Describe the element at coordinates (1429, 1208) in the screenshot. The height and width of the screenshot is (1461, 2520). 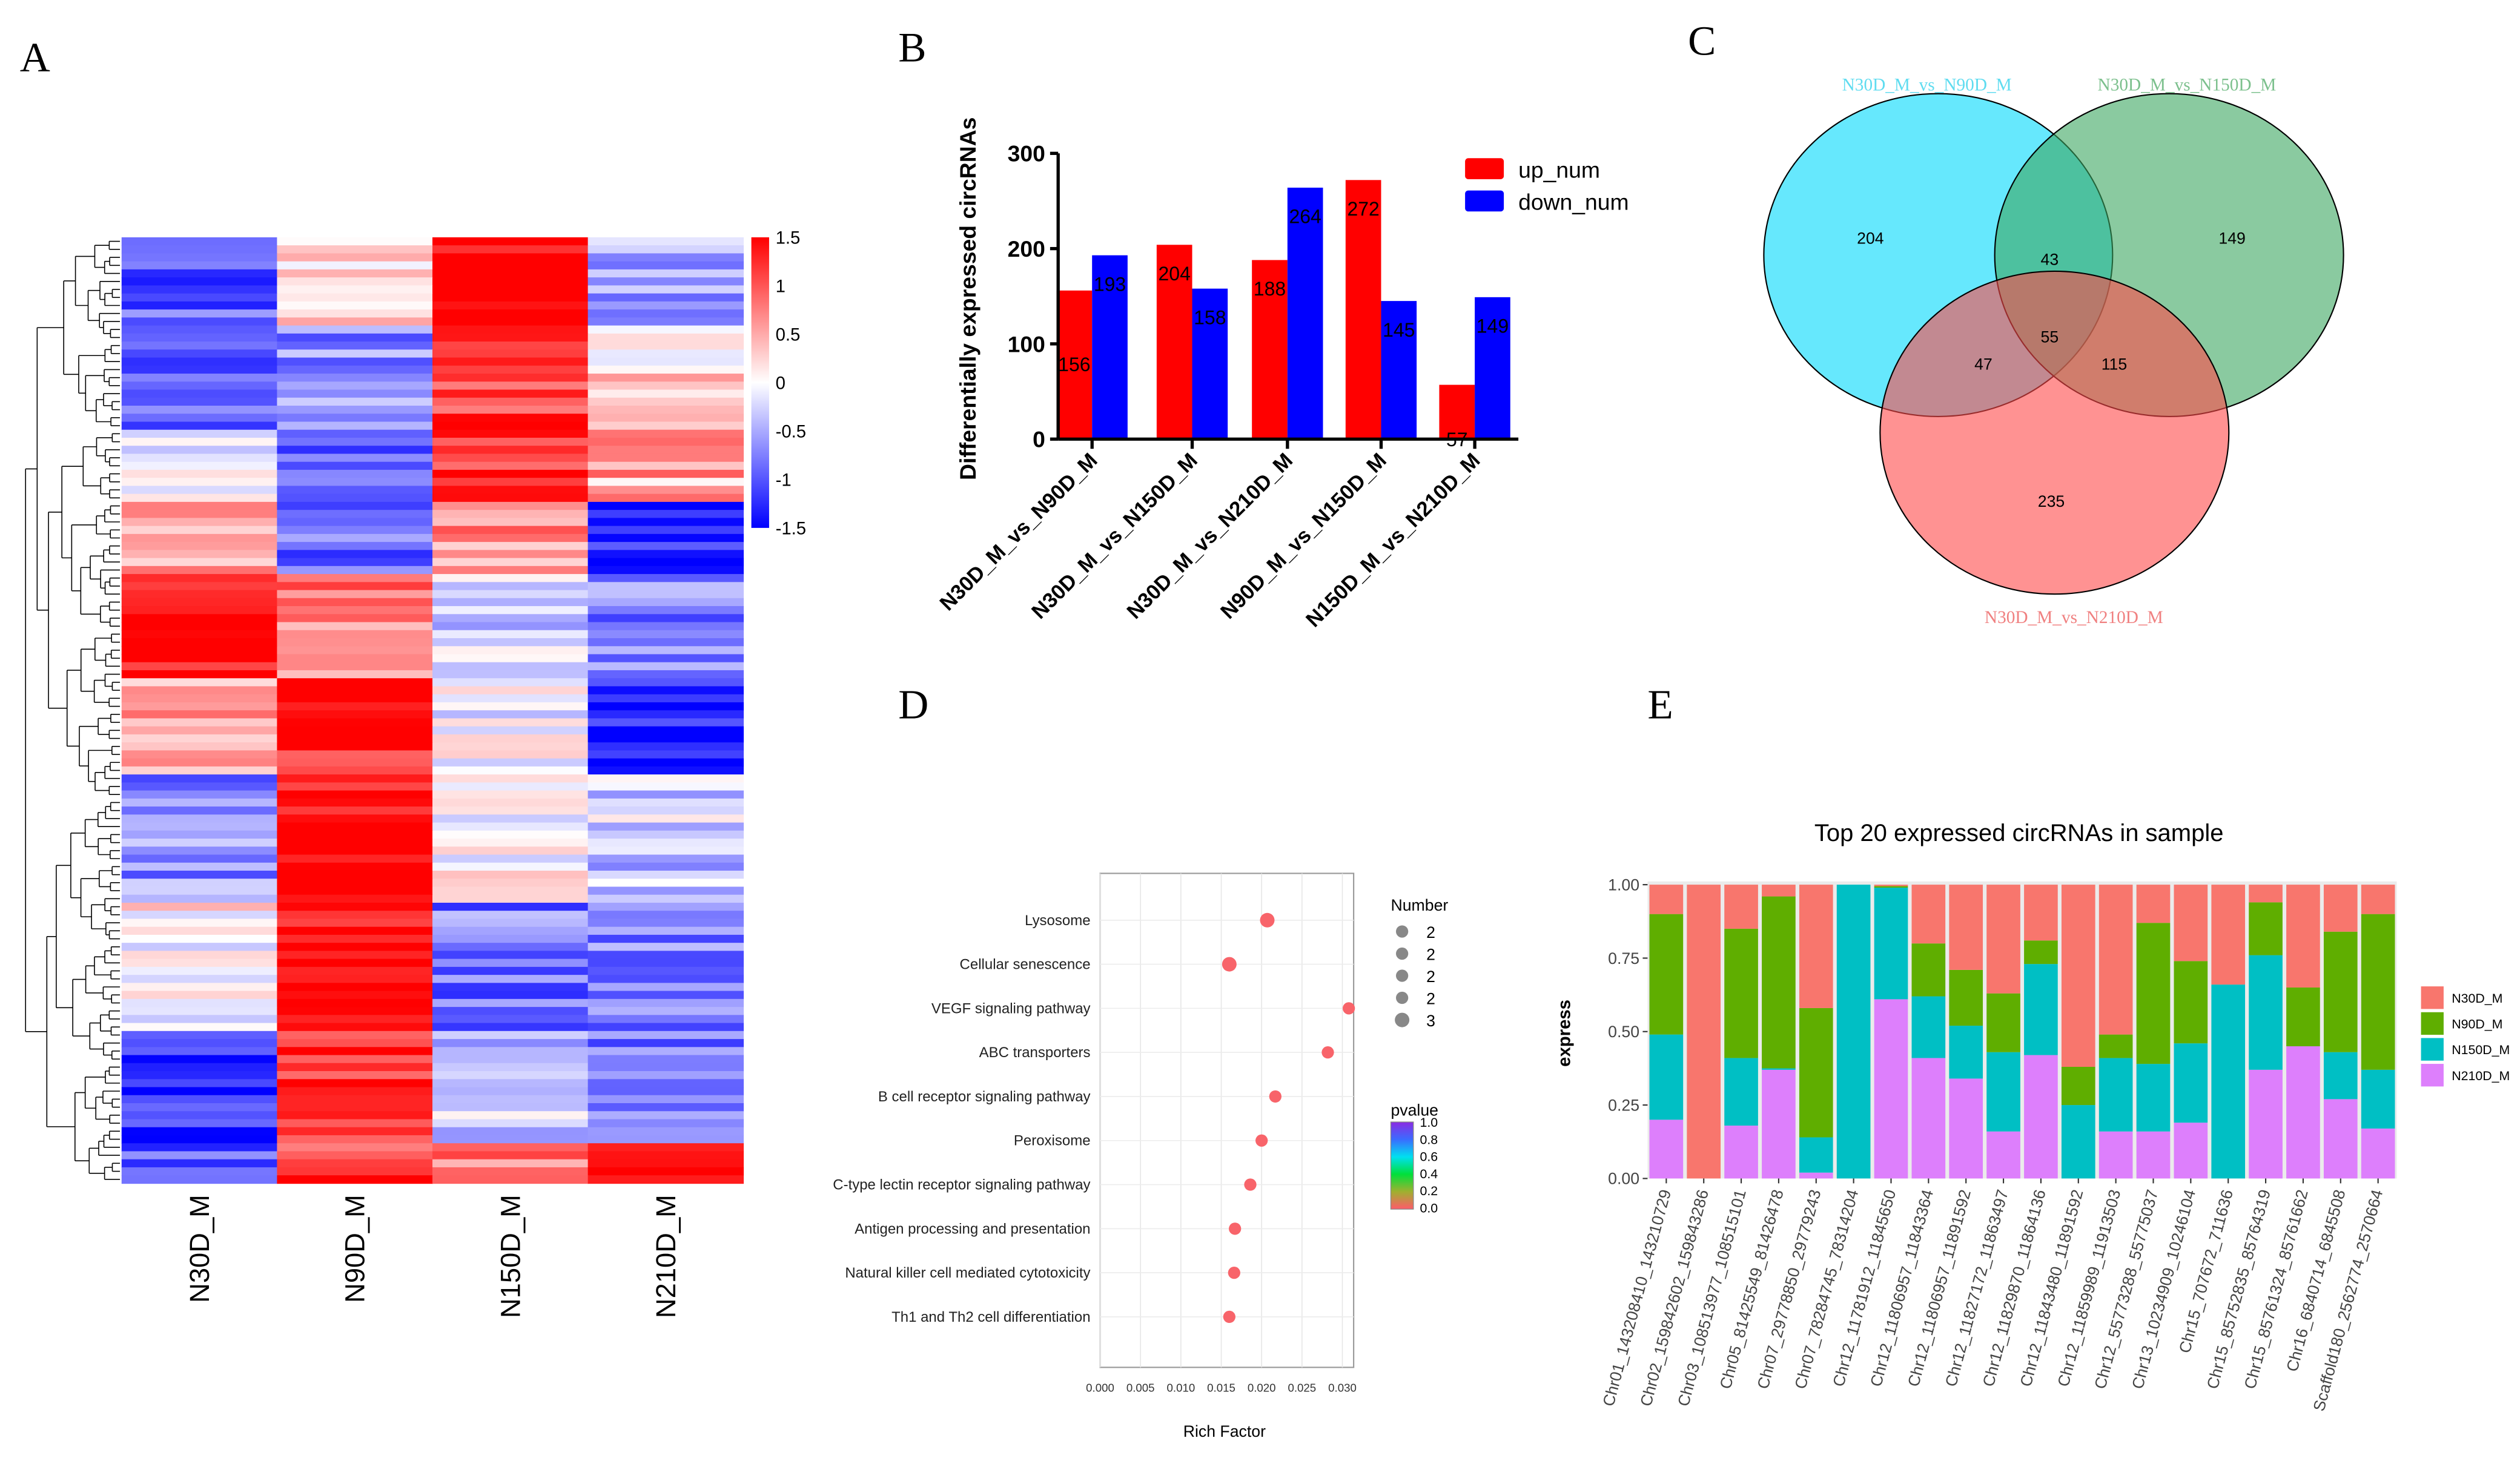
I see `pvalue-tick-label: 0.0` at that location.